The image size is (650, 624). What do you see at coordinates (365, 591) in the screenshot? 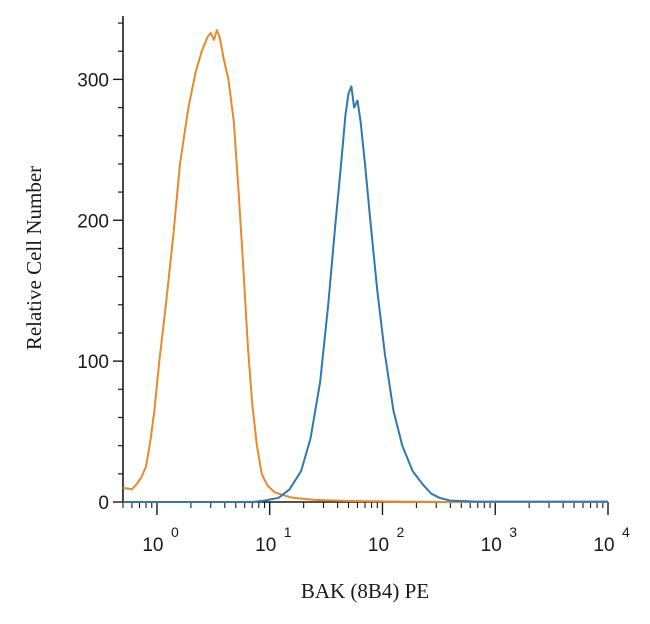
I see `x-axis-title: BAK (8B4) PE` at bounding box center [365, 591].